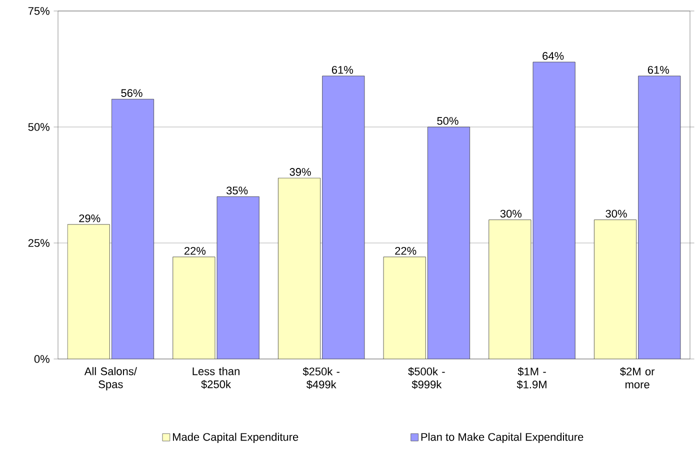 The image size is (700, 454). Describe the element at coordinates (39, 127) in the screenshot. I see `y-tick-label: 50%` at that location.